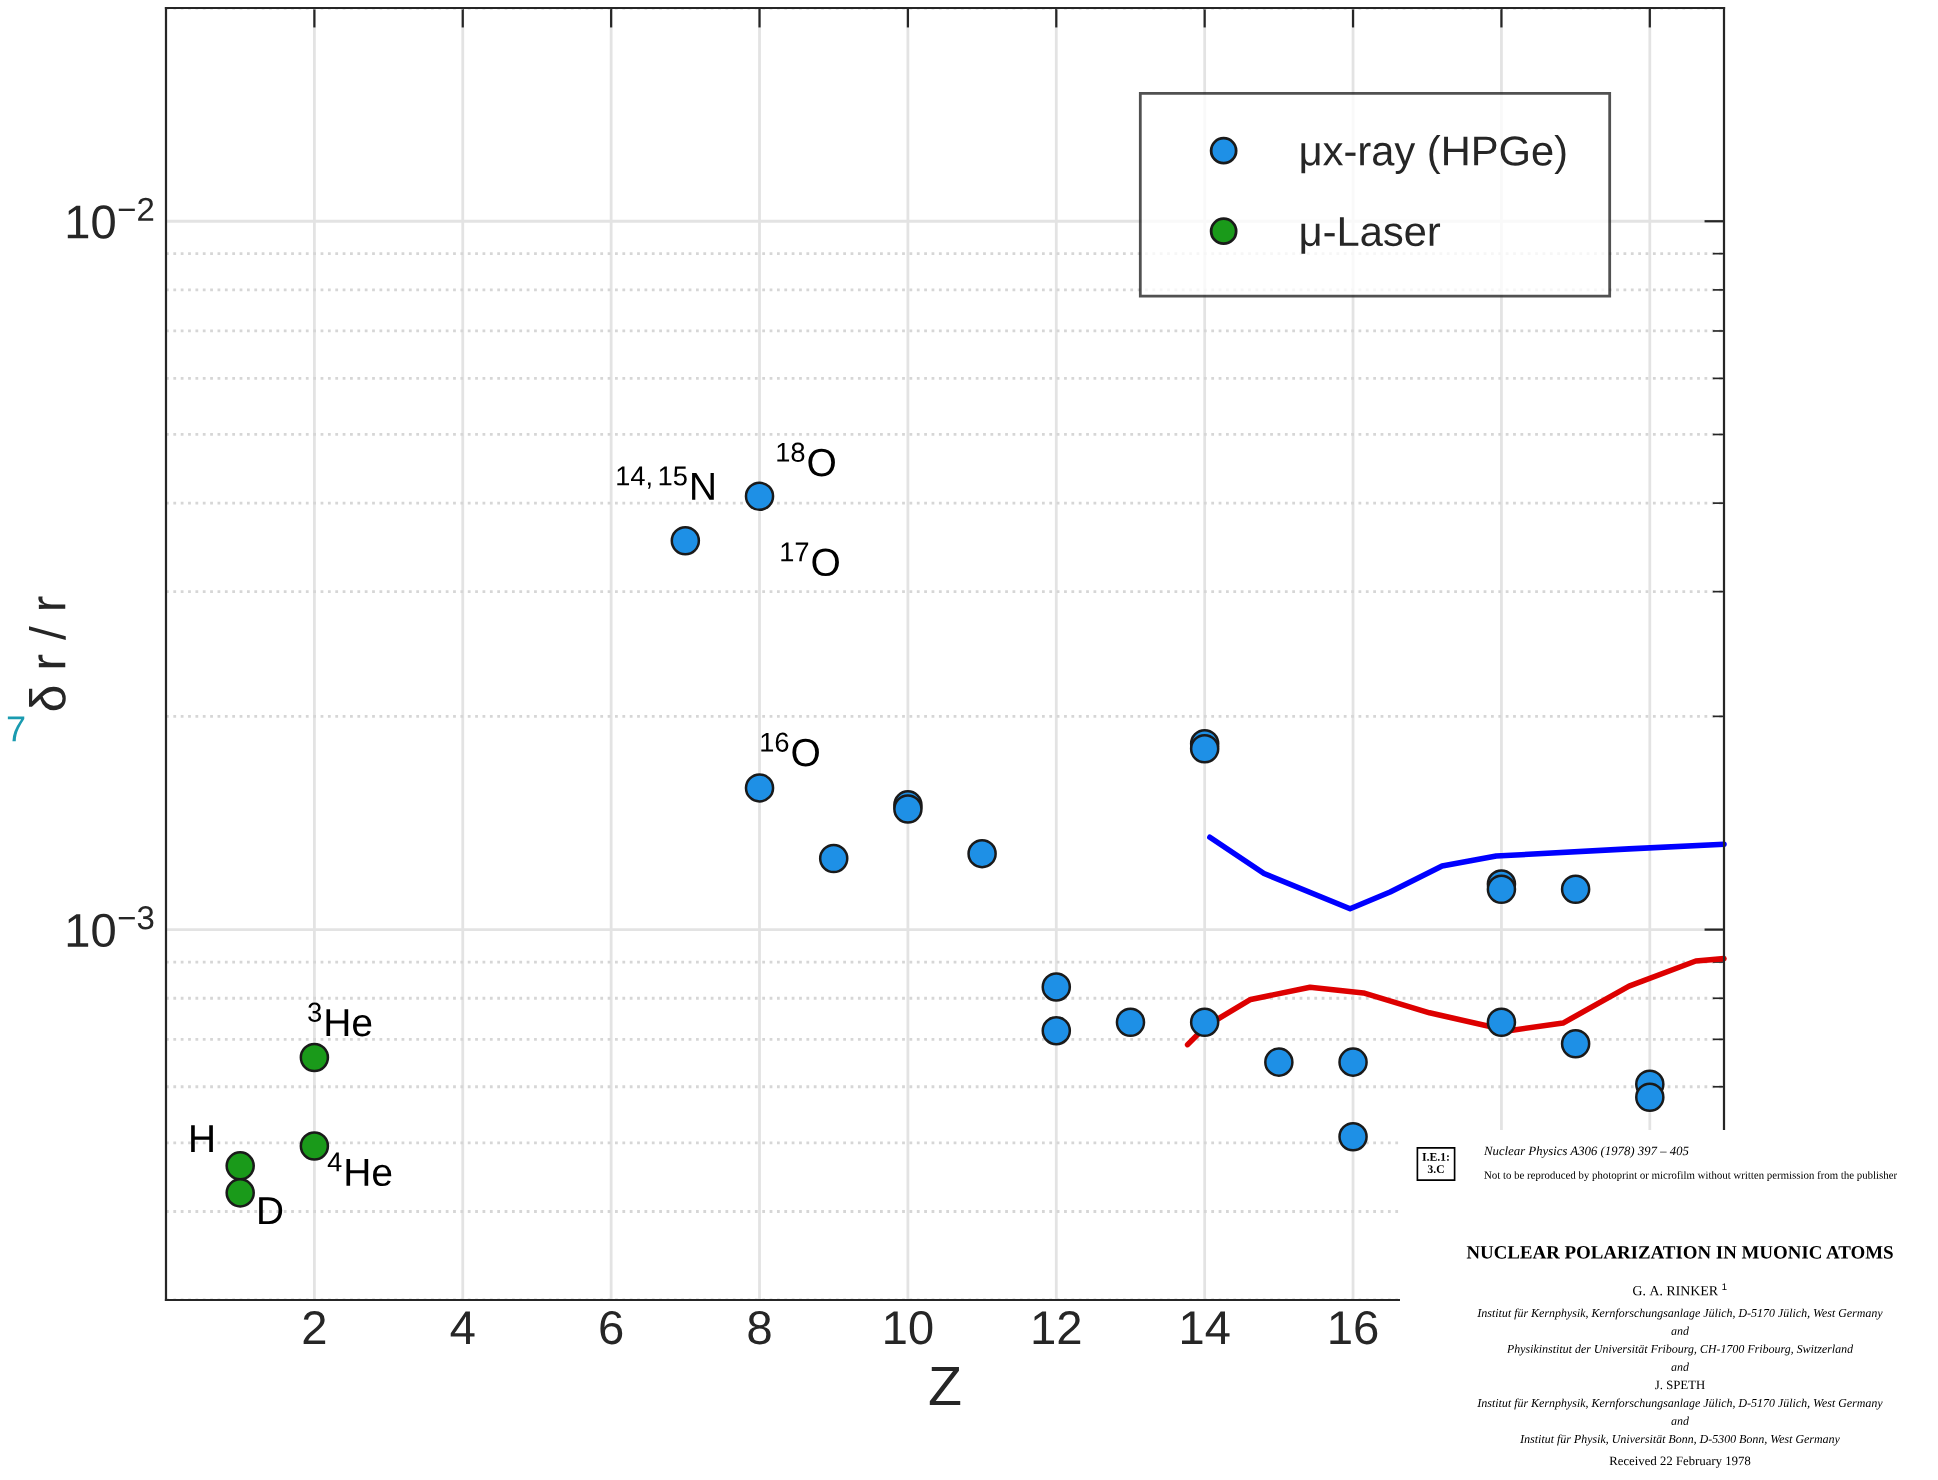 The height and width of the screenshot is (1480, 1938). I want to click on x-tick-label: 10, so click(909, 1327).